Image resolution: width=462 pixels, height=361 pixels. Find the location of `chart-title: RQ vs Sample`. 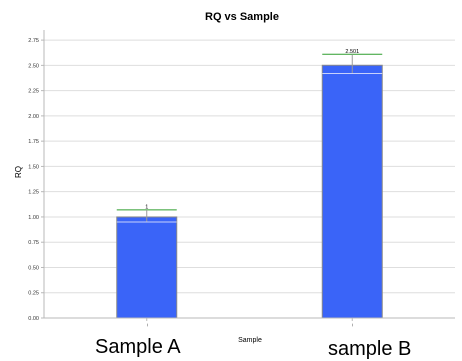

chart-title: RQ vs Sample is located at coordinates (242, 17).